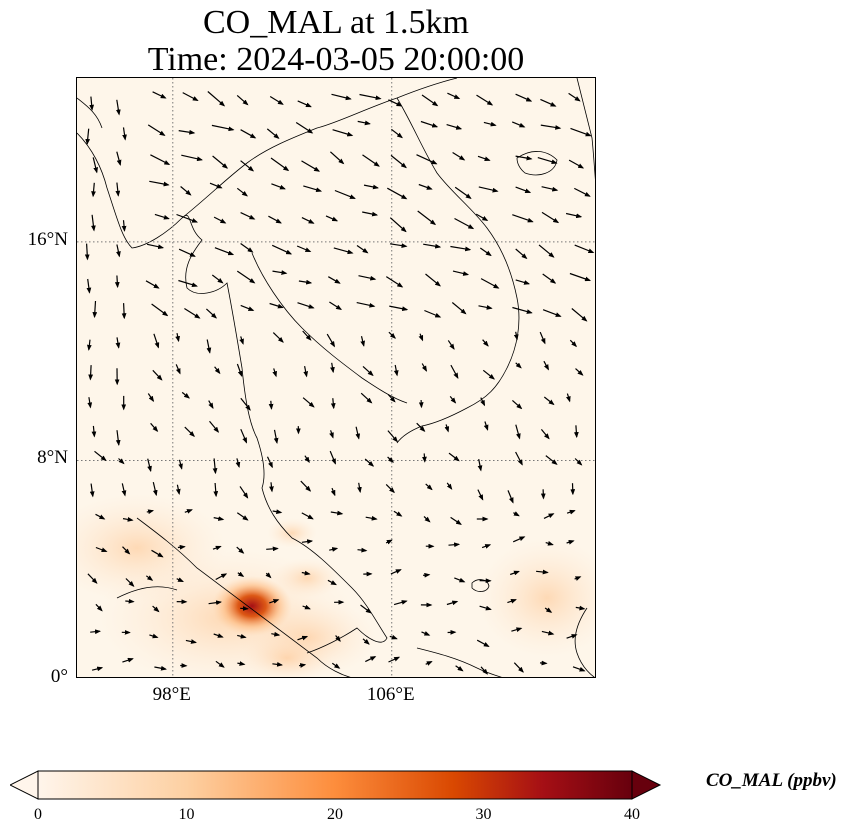 The image size is (860, 836). What do you see at coordinates (483, 814) in the screenshot?
I see `colorbar-tick-3: 30` at bounding box center [483, 814].